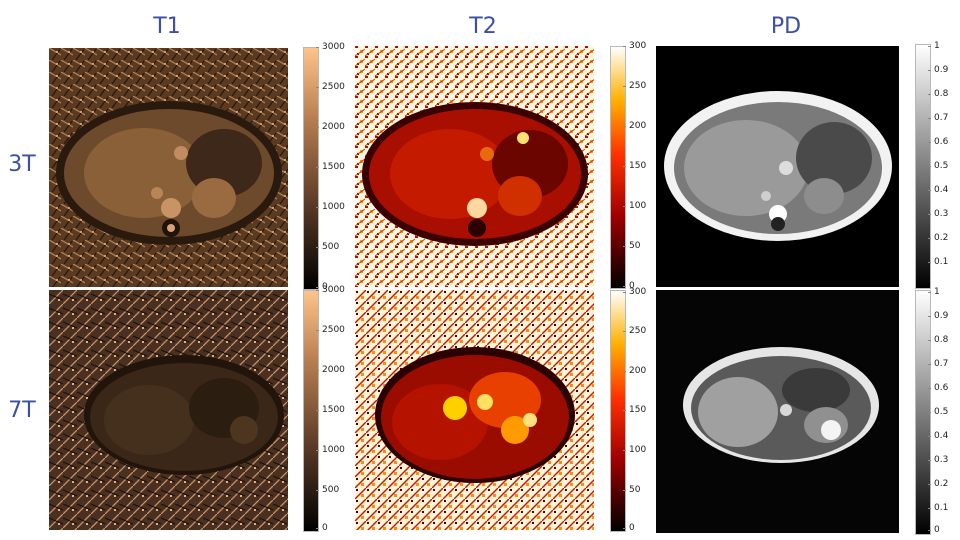  What do you see at coordinates (333, 167) in the screenshot?
I see `tick-label: 1500` at bounding box center [333, 167].